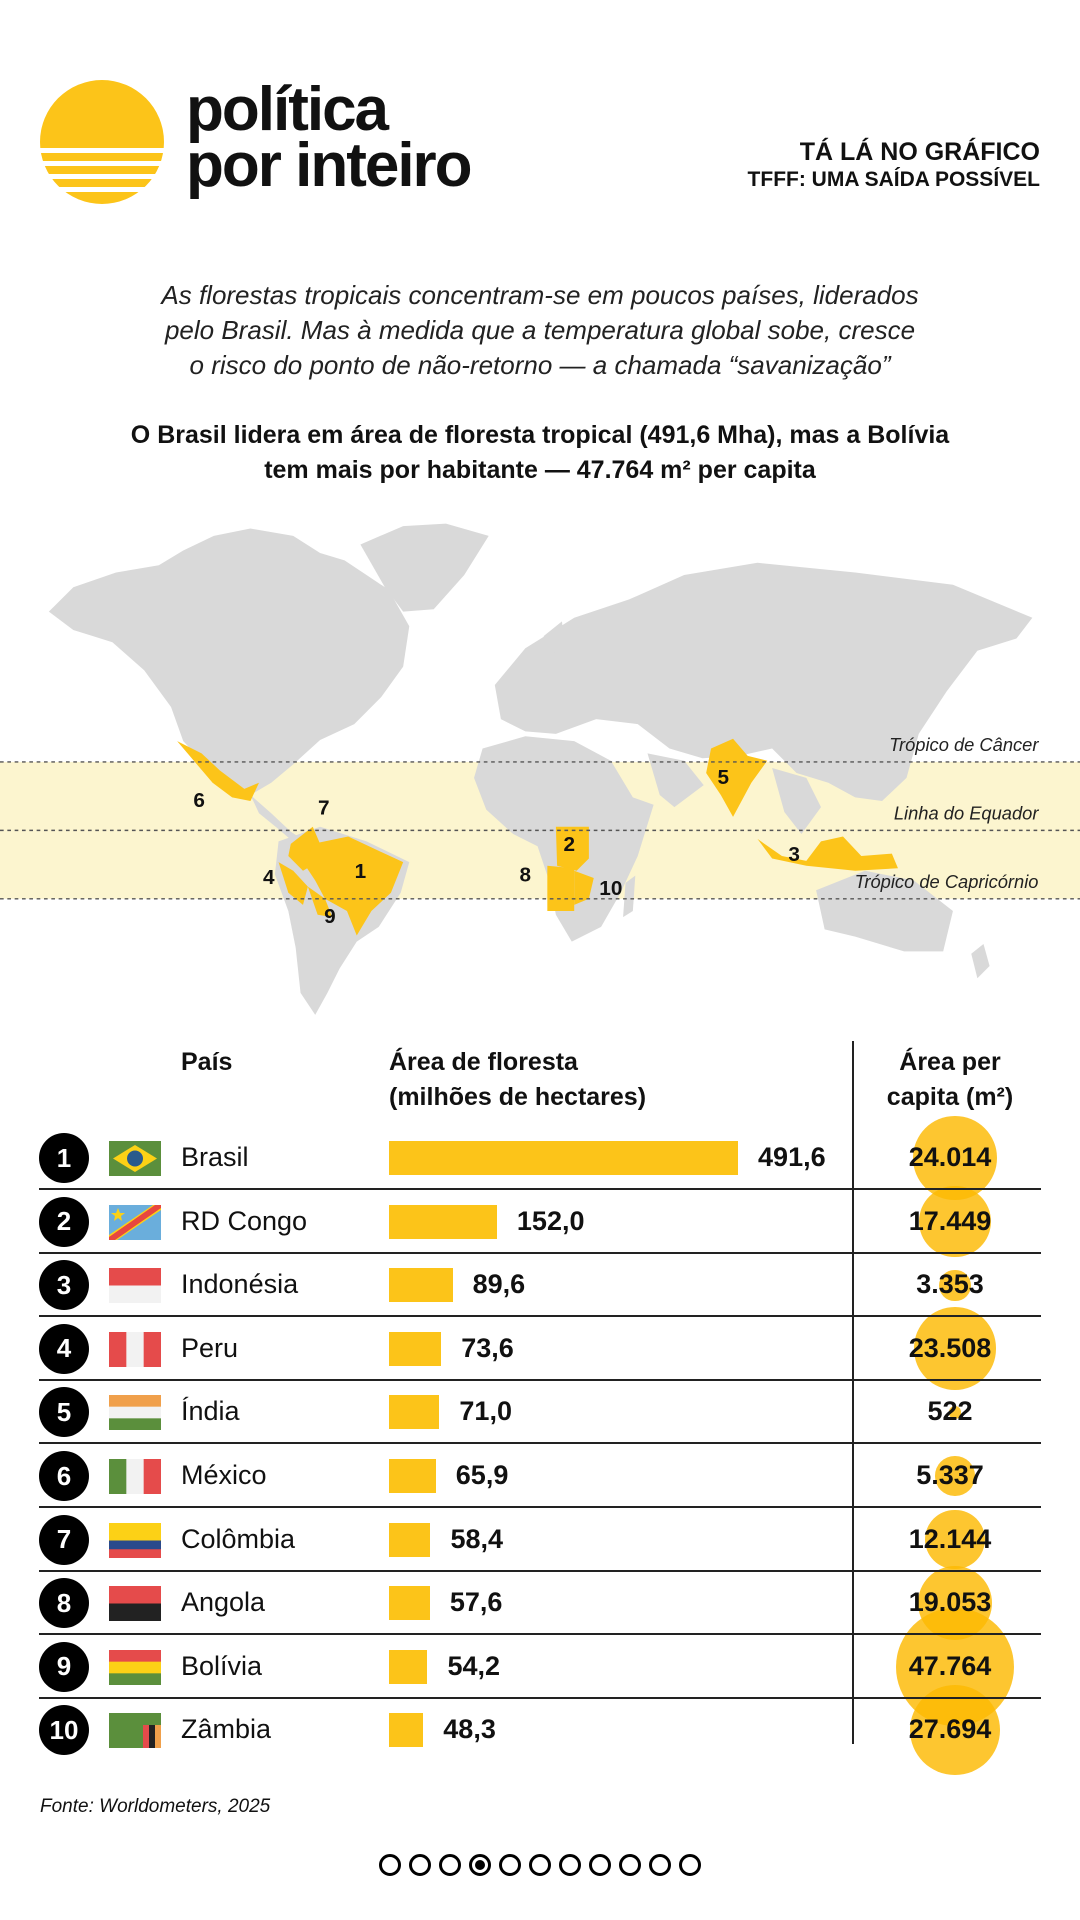 This screenshot has height=1920, width=1080. I want to click on table-row: 9 Bolívia 54,2 47.764, so click(540, 1666).